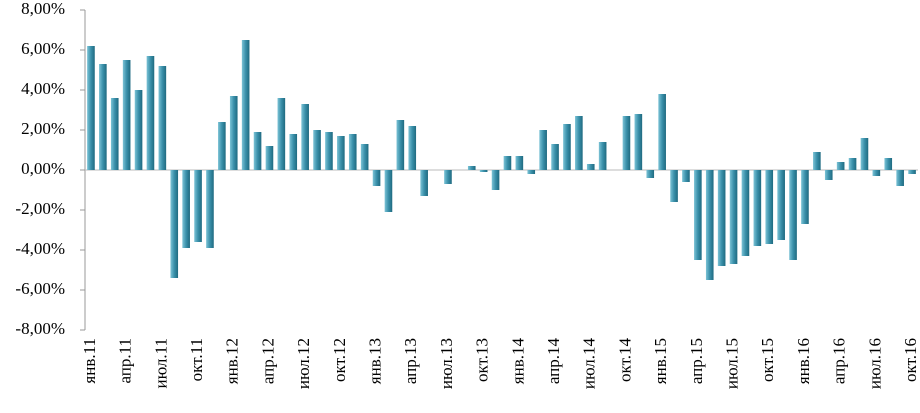 The height and width of the screenshot is (413, 920). What do you see at coordinates (553, 361) in the screenshot?
I see `x-tick-label: апр.14` at bounding box center [553, 361].